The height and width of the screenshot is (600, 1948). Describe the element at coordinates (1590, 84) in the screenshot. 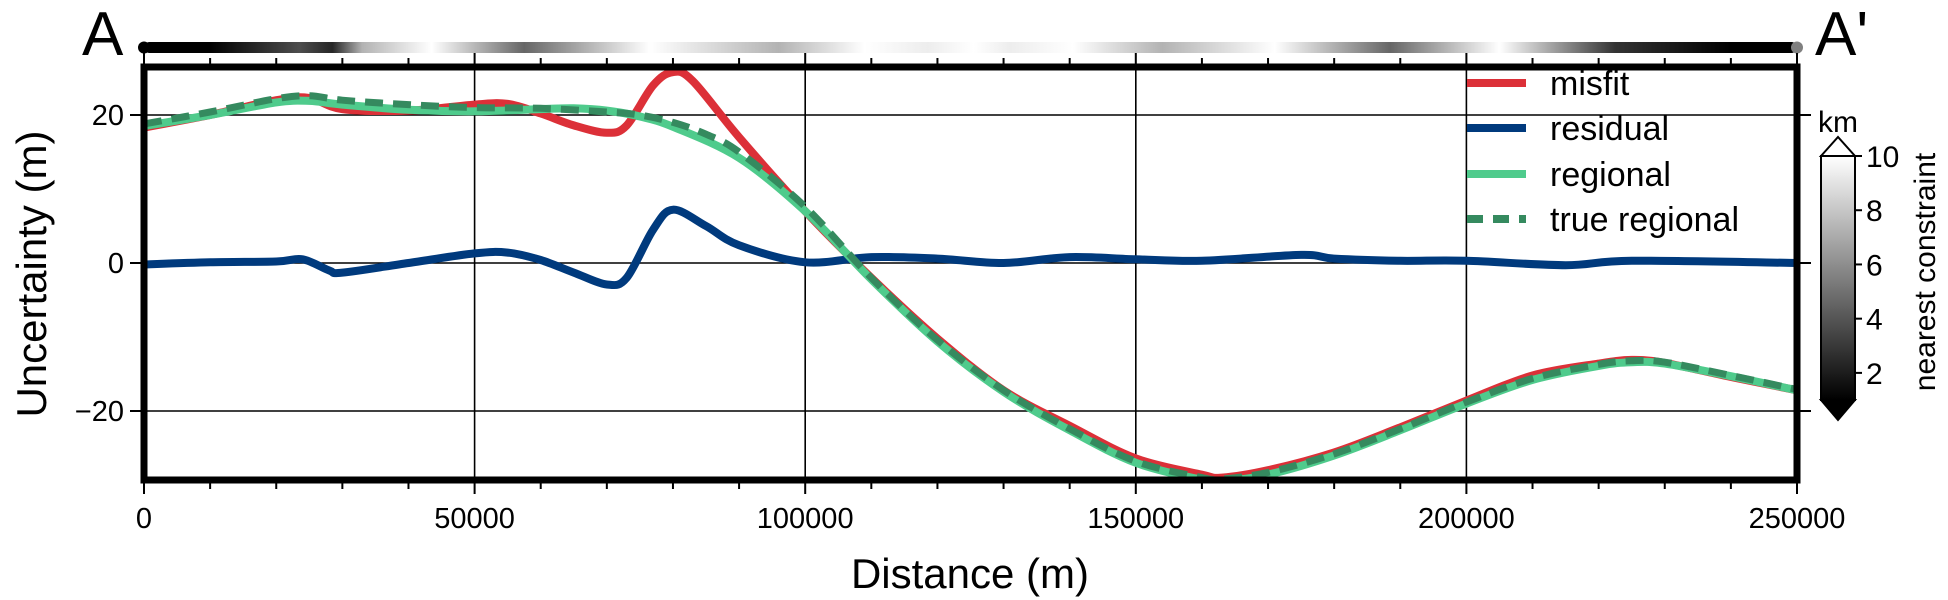

I see `legend-label: misfit` at that location.